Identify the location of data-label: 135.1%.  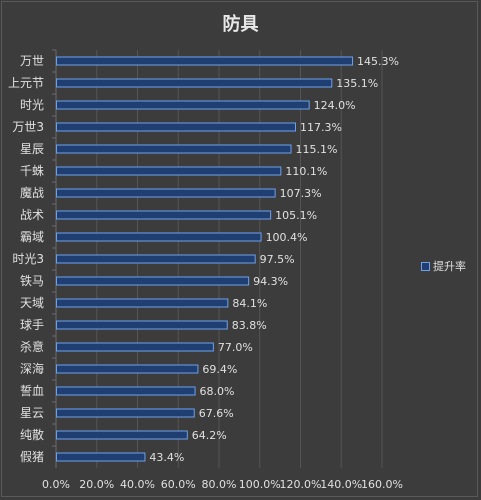
(357, 83).